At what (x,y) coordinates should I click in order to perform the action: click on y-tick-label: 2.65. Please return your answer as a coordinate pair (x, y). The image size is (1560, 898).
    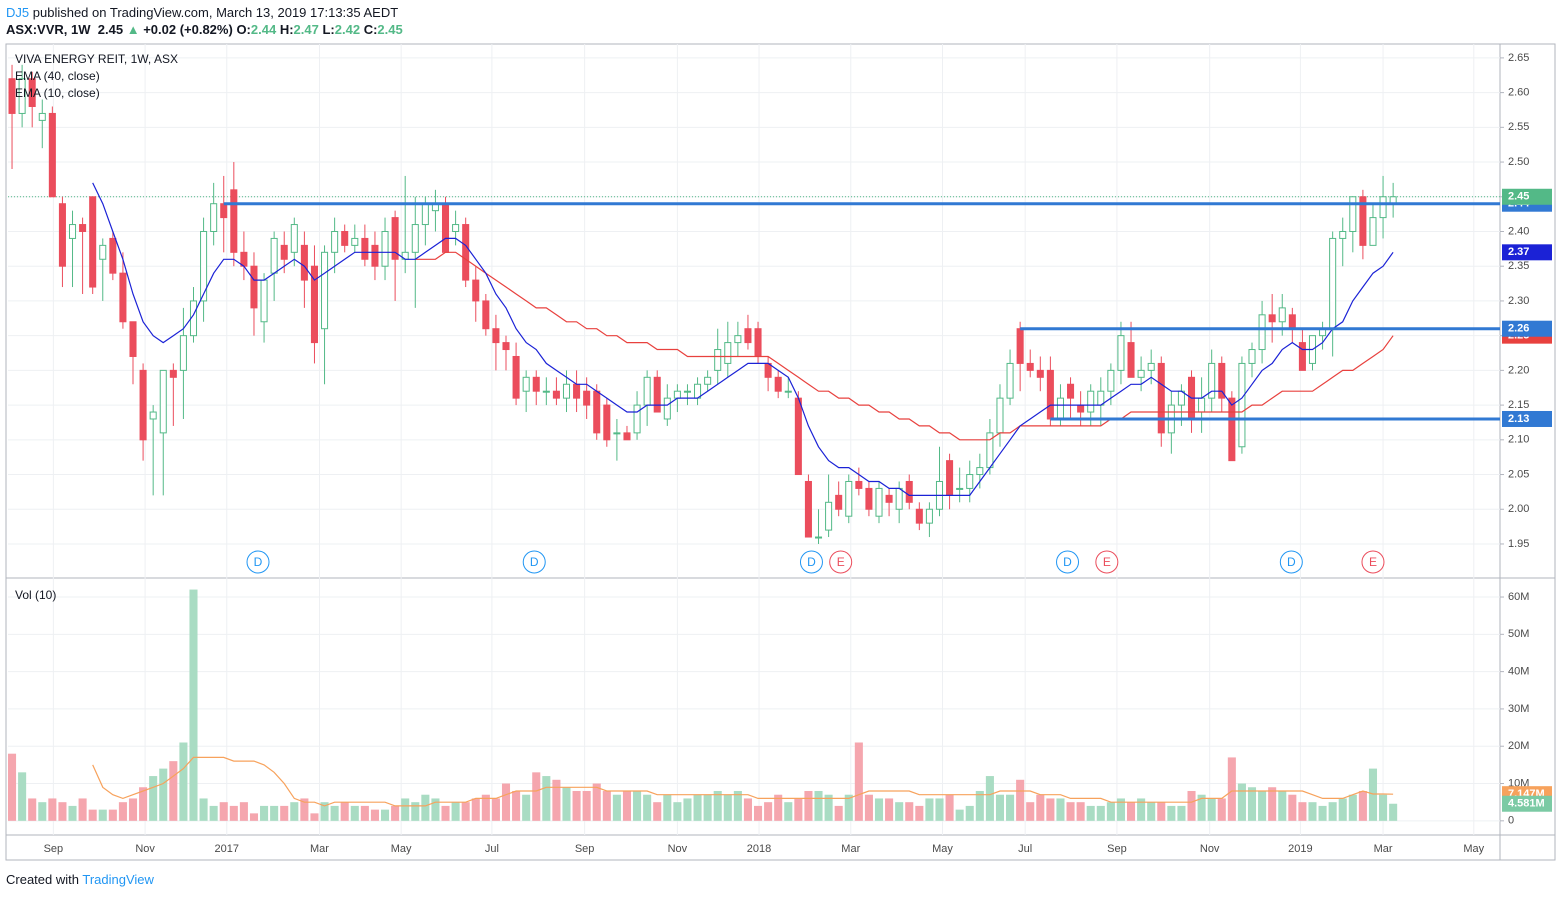
    Looking at the image, I should click on (1518, 58).